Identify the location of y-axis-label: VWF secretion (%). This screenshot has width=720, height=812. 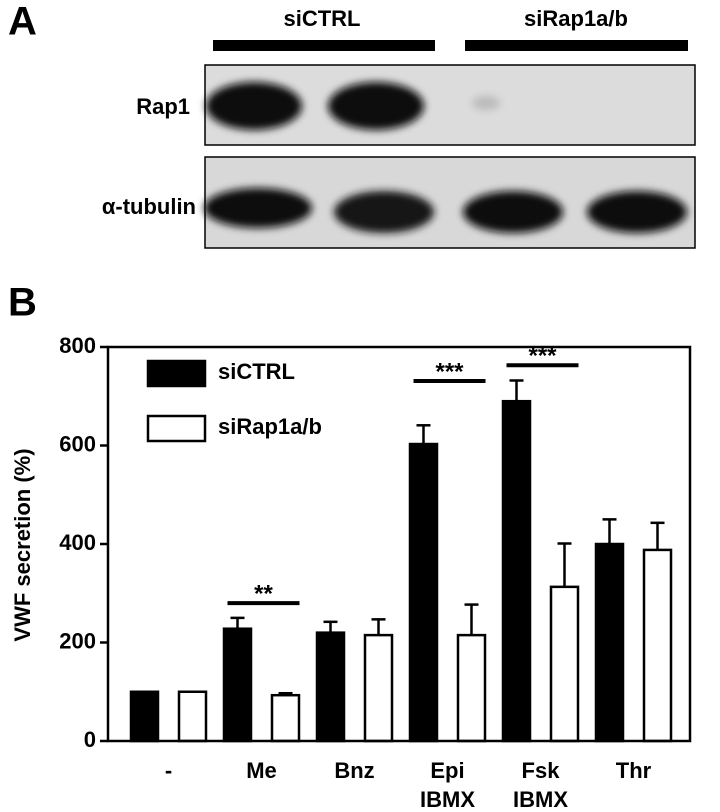
(22, 544).